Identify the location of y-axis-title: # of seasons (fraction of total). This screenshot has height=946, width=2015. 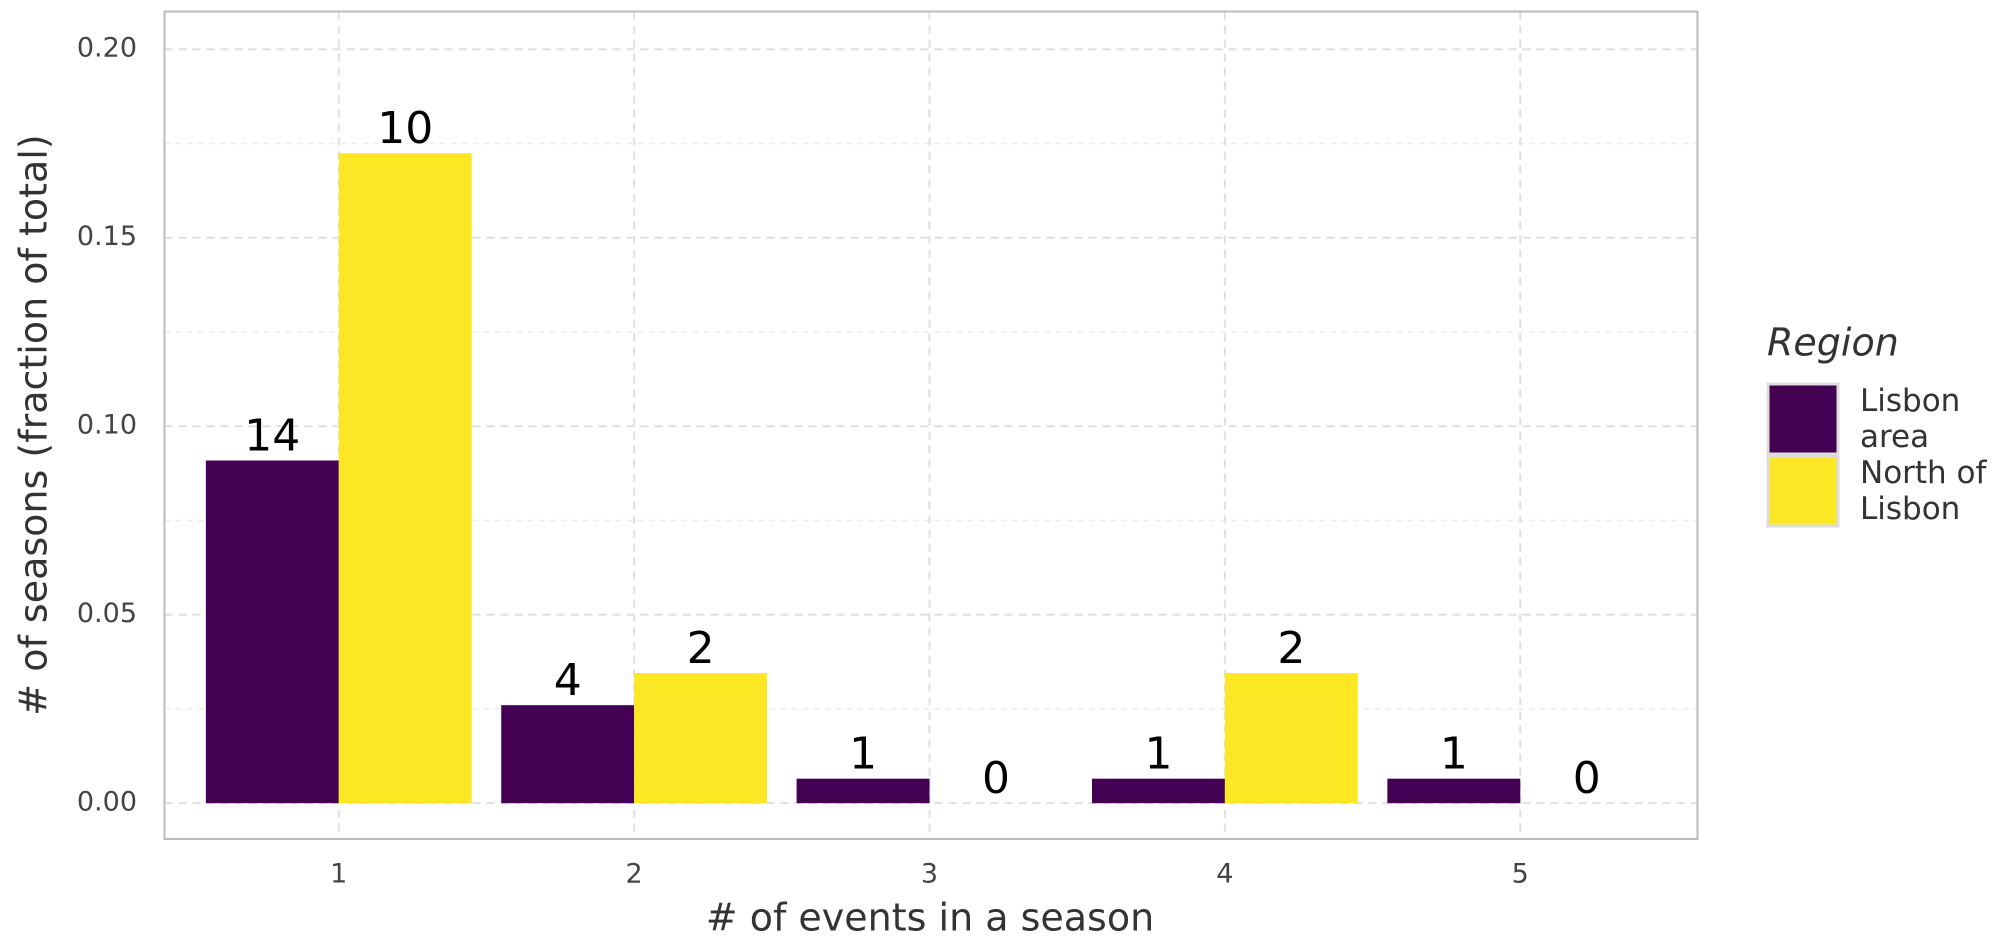
(34, 424).